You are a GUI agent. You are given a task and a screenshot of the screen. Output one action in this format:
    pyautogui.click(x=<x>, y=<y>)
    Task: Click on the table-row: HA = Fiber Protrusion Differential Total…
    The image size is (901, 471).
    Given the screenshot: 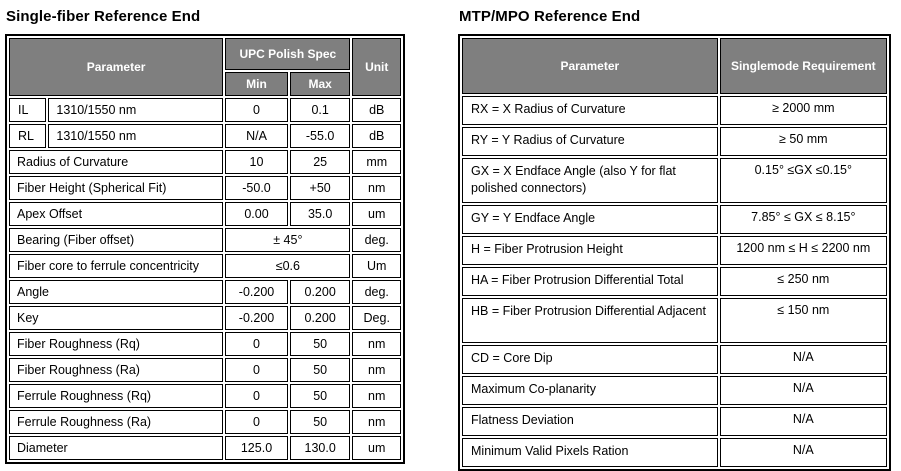 What is the action you would take?
    pyautogui.click(x=674, y=281)
    